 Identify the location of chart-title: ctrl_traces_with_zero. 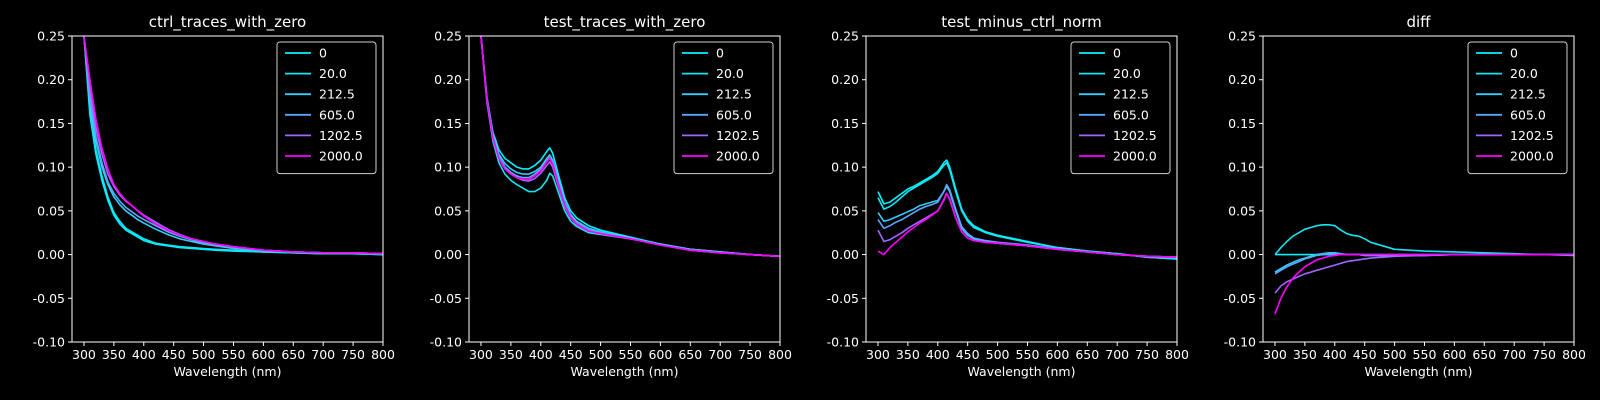
(227, 22).